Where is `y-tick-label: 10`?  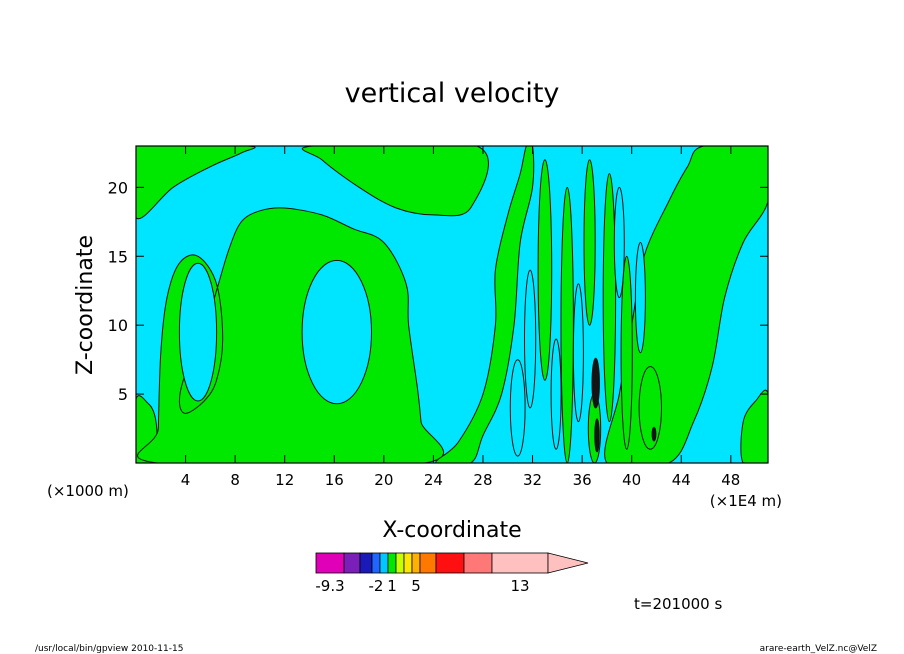 y-tick-label: 10 is located at coordinates (118, 325).